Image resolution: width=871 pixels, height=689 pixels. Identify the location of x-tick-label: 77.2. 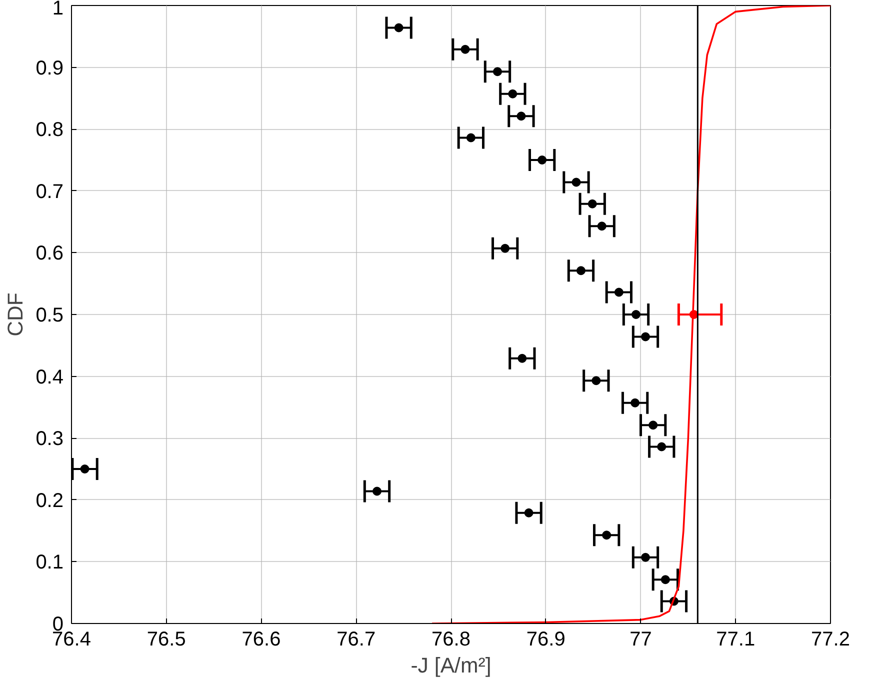
(830, 639).